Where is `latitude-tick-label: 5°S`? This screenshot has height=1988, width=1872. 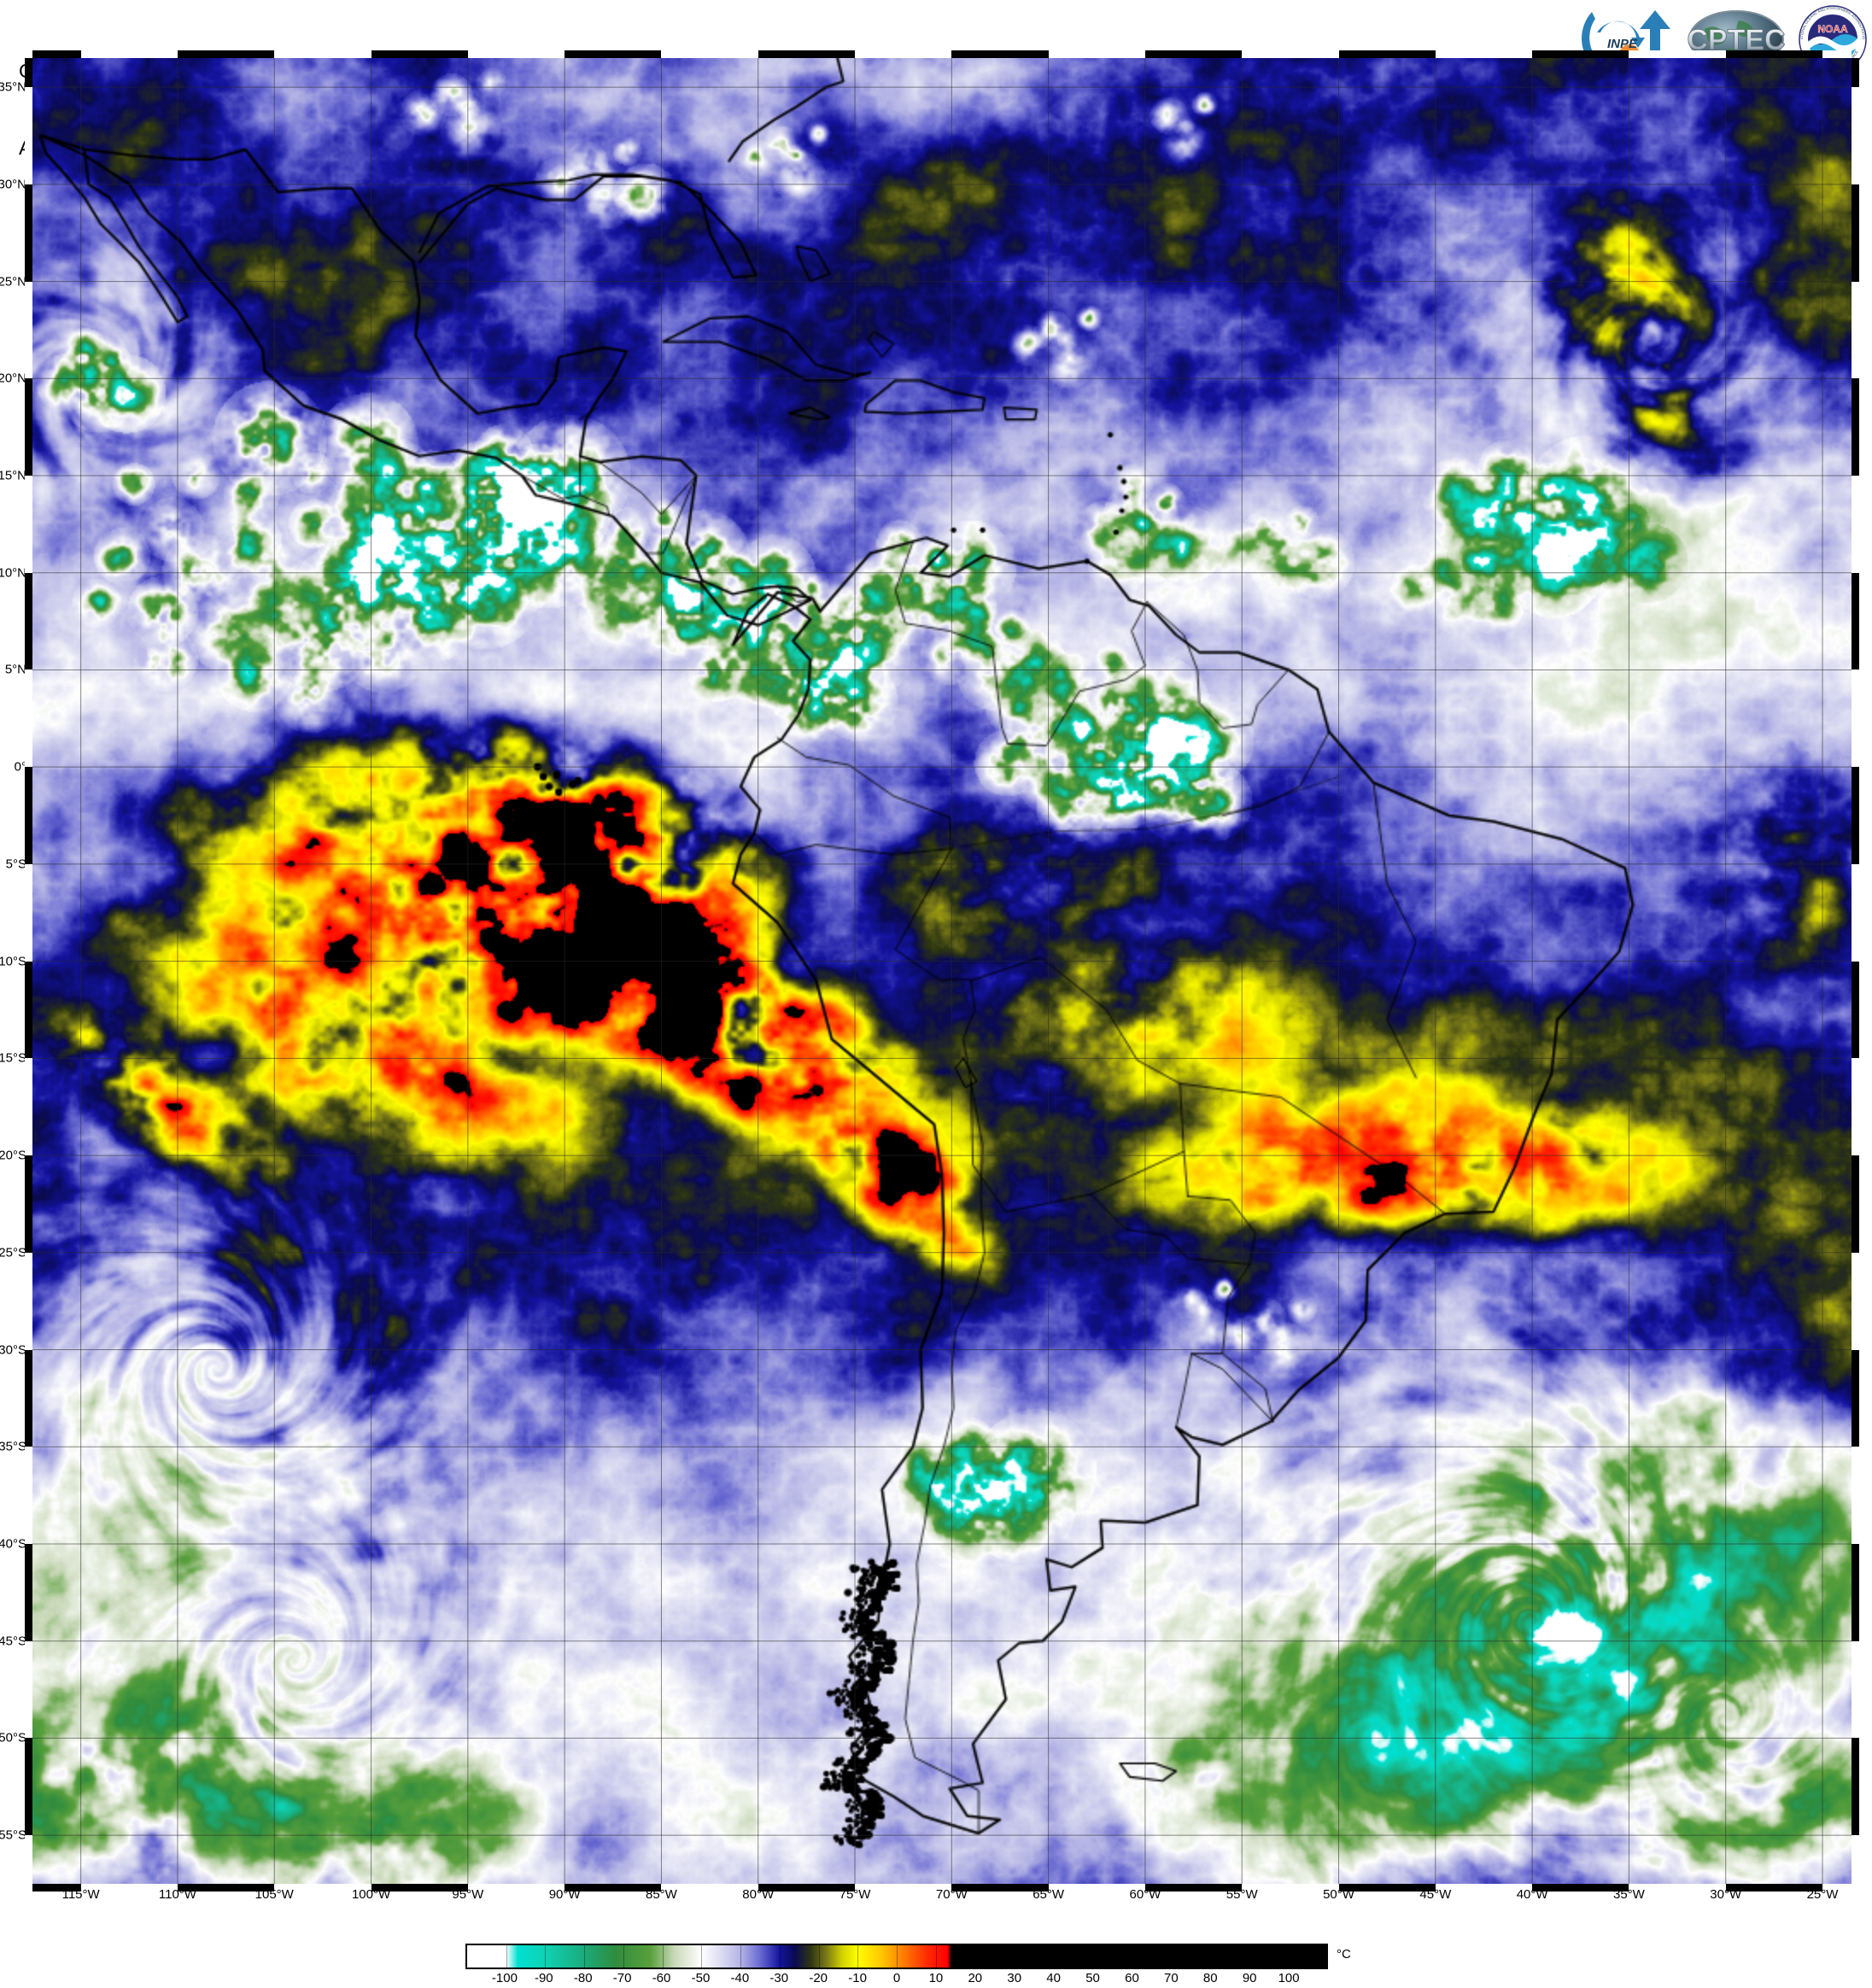
latitude-tick-label: 5°S is located at coordinates (15, 864).